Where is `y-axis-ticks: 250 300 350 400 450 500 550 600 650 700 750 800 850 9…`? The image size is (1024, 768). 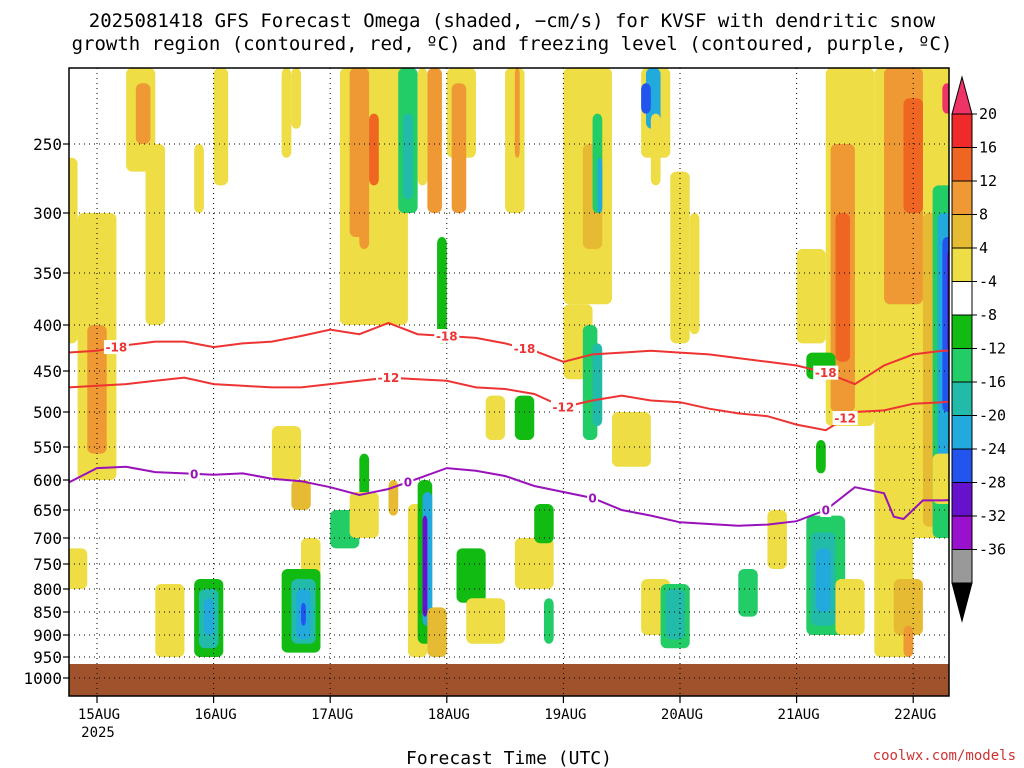 y-axis-ticks: 250 300 350 400 450 500 550 600 650 700 750 800 850 9… is located at coordinates (46, 411).